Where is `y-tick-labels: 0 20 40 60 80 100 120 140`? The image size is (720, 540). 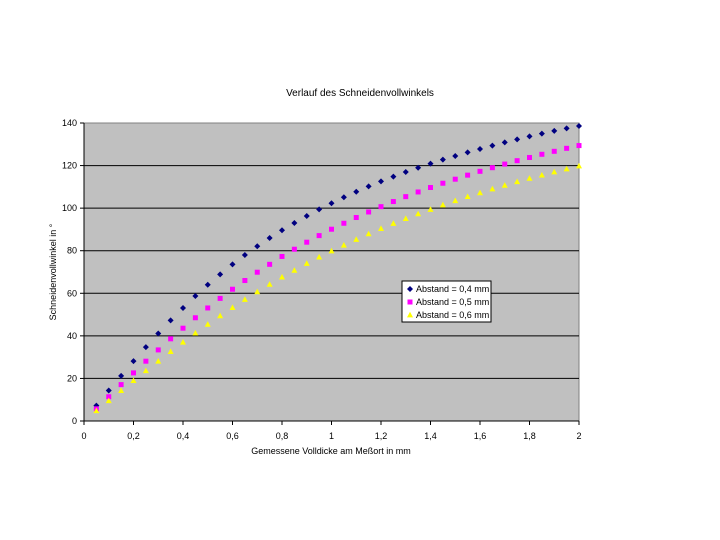
y-tick-labels: 0 20 40 60 80 100 120 140 is located at coordinates (69, 272).